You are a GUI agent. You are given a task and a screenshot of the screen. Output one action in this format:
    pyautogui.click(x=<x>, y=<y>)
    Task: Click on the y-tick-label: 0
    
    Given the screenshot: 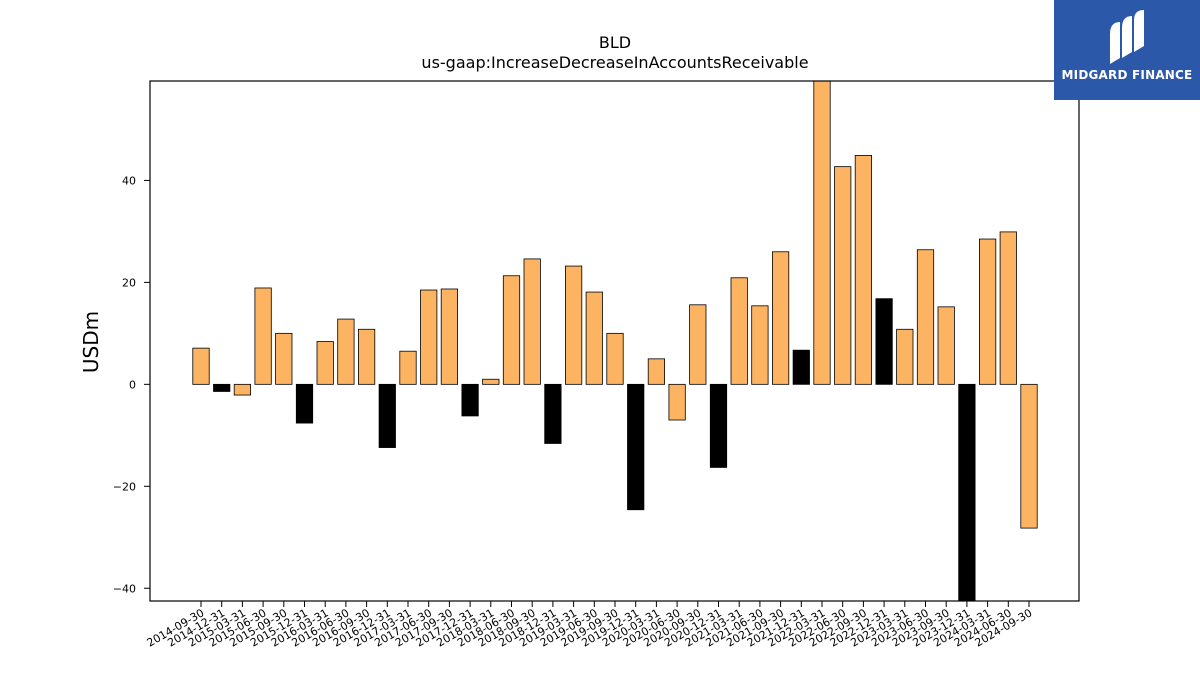 What is the action you would take?
    pyautogui.click(x=132, y=384)
    